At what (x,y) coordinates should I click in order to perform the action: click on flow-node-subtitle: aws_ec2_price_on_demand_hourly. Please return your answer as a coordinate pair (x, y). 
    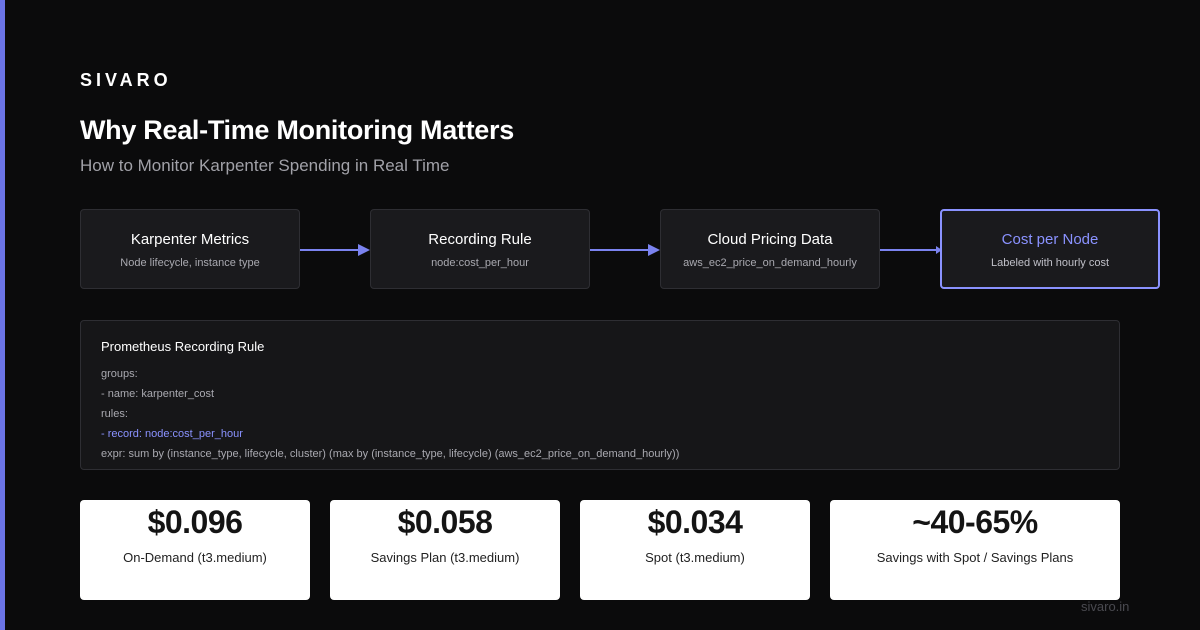
    Looking at the image, I should click on (770, 263).